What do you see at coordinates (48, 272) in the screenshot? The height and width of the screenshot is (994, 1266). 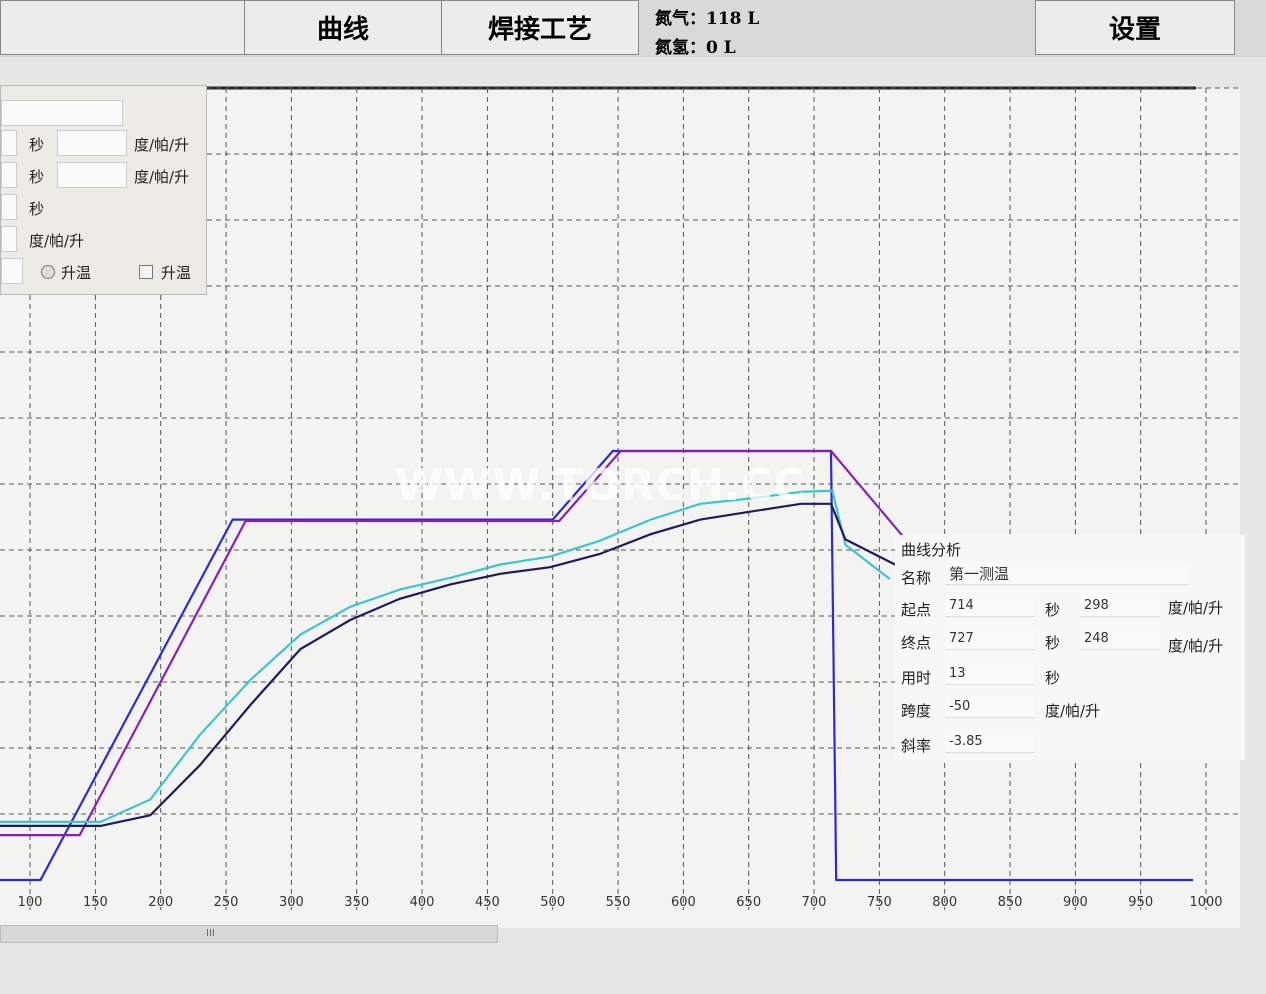 I see `radio` at bounding box center [48, 272].